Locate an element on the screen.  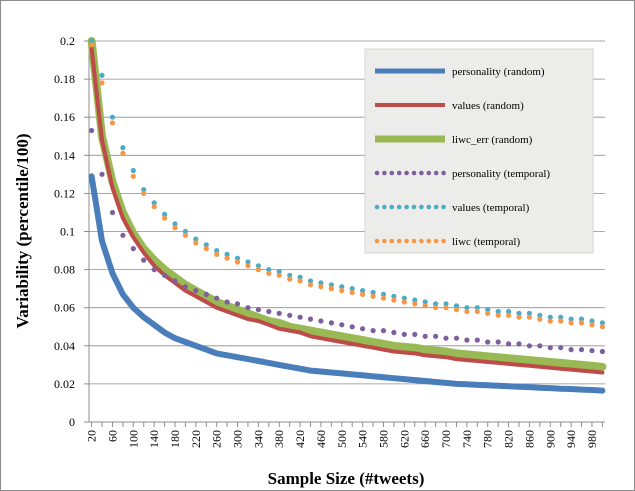
y-tick-label: 0.08 is located at coordinates (64, 270).